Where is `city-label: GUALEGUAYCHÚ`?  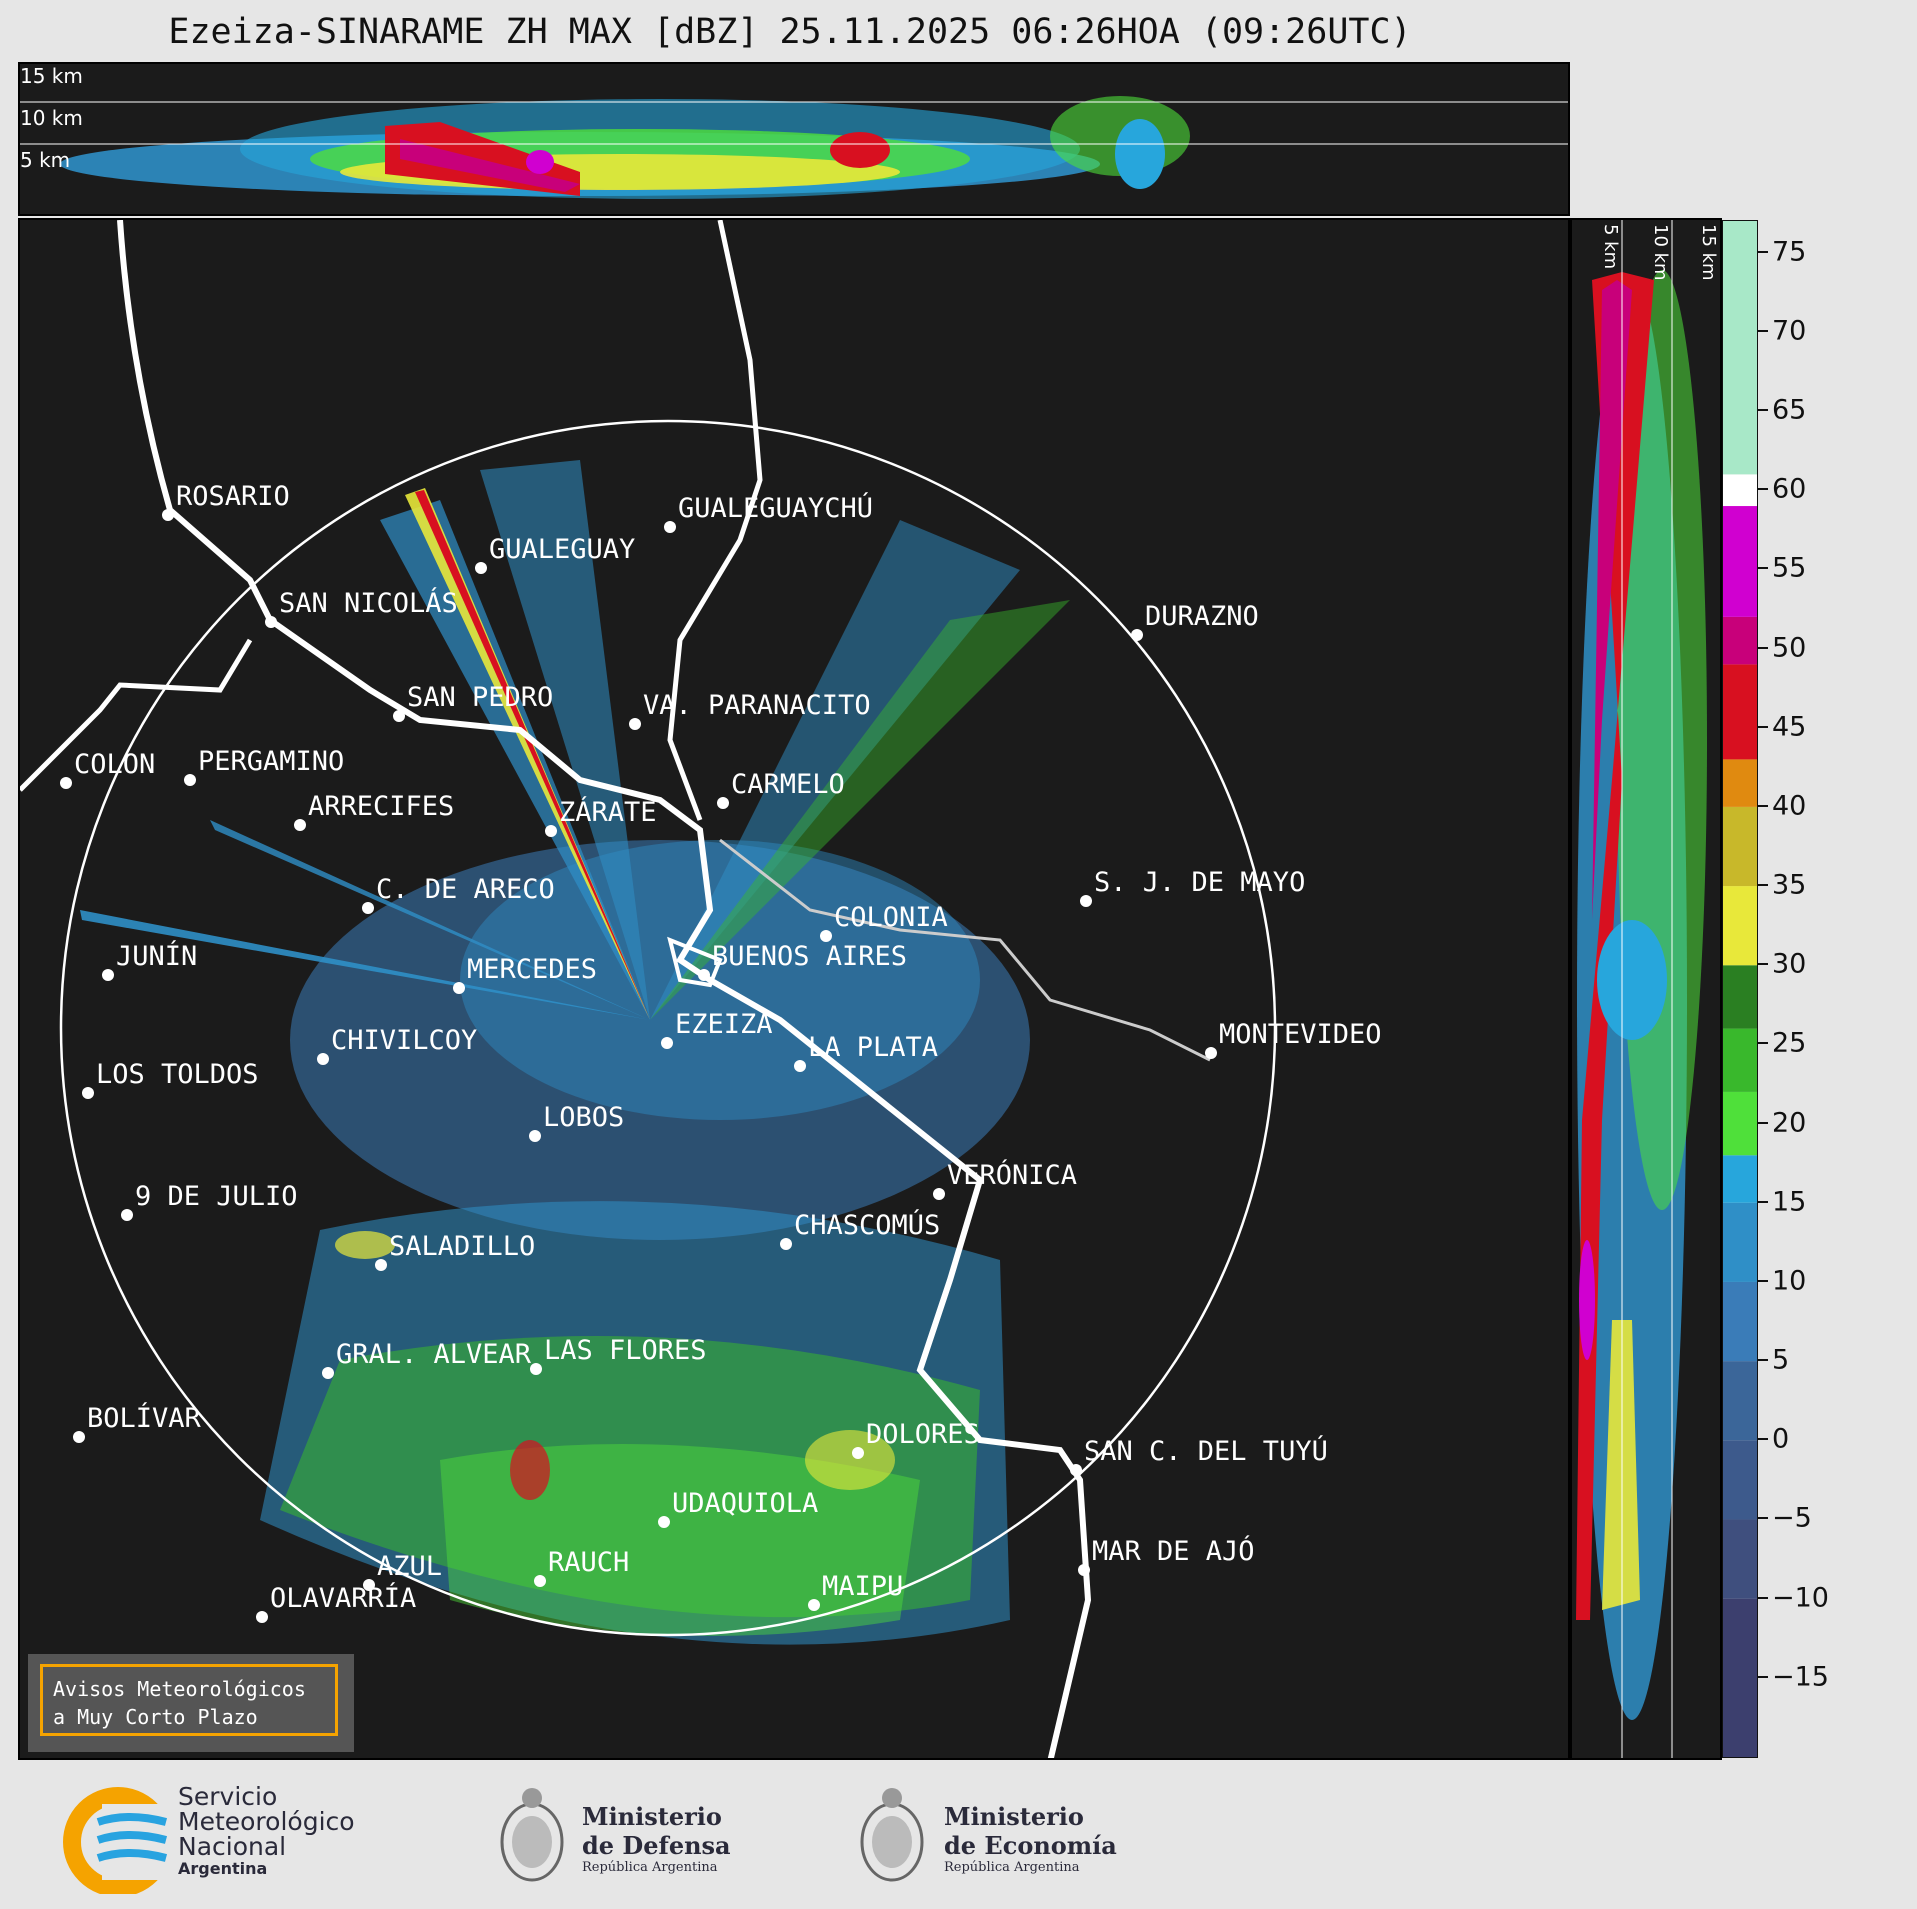 city-label: GUALEGUAYCHÚ is located at coordinates (775, 508).